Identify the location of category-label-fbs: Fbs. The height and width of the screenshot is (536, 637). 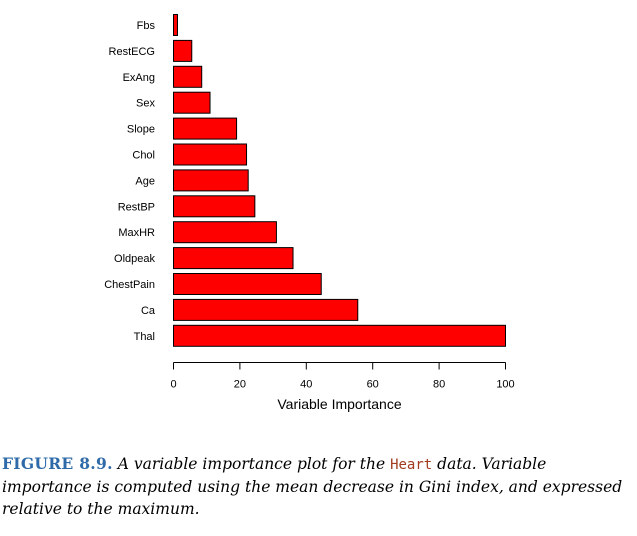
(146, 26).